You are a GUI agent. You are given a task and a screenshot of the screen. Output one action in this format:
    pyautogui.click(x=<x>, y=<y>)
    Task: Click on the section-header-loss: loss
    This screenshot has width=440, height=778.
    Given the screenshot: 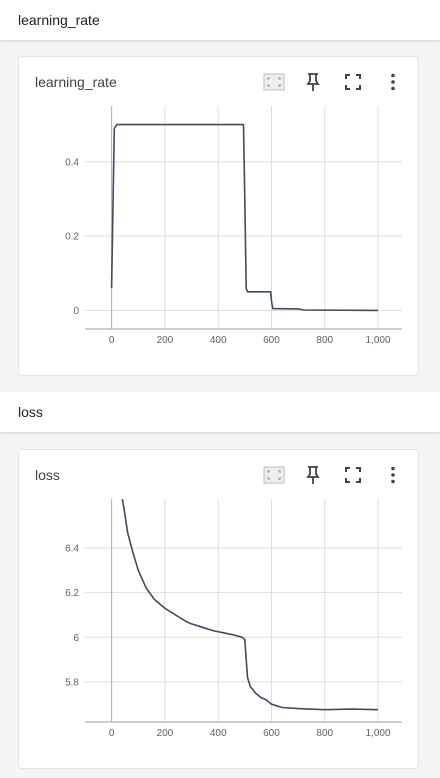 What is the action you would take?
    pyautogui.click(x=220, y=412)
    